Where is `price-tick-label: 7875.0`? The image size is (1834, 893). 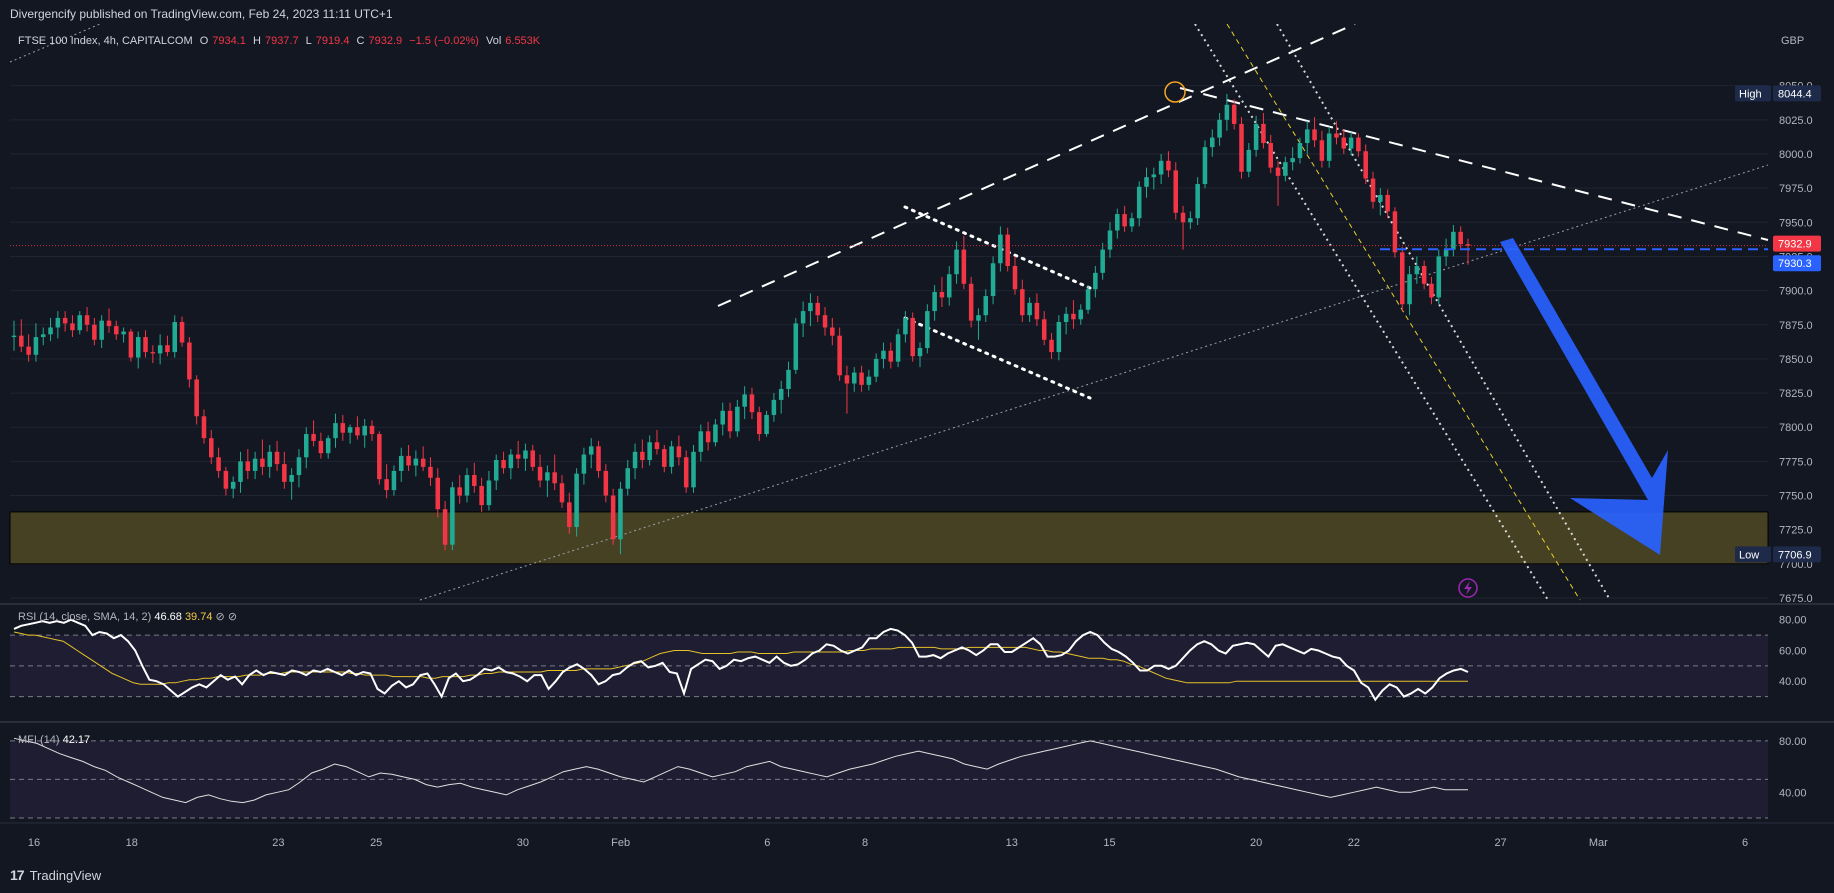
price-tick-label: 7875.0 is located at coordinates (1796, 326).